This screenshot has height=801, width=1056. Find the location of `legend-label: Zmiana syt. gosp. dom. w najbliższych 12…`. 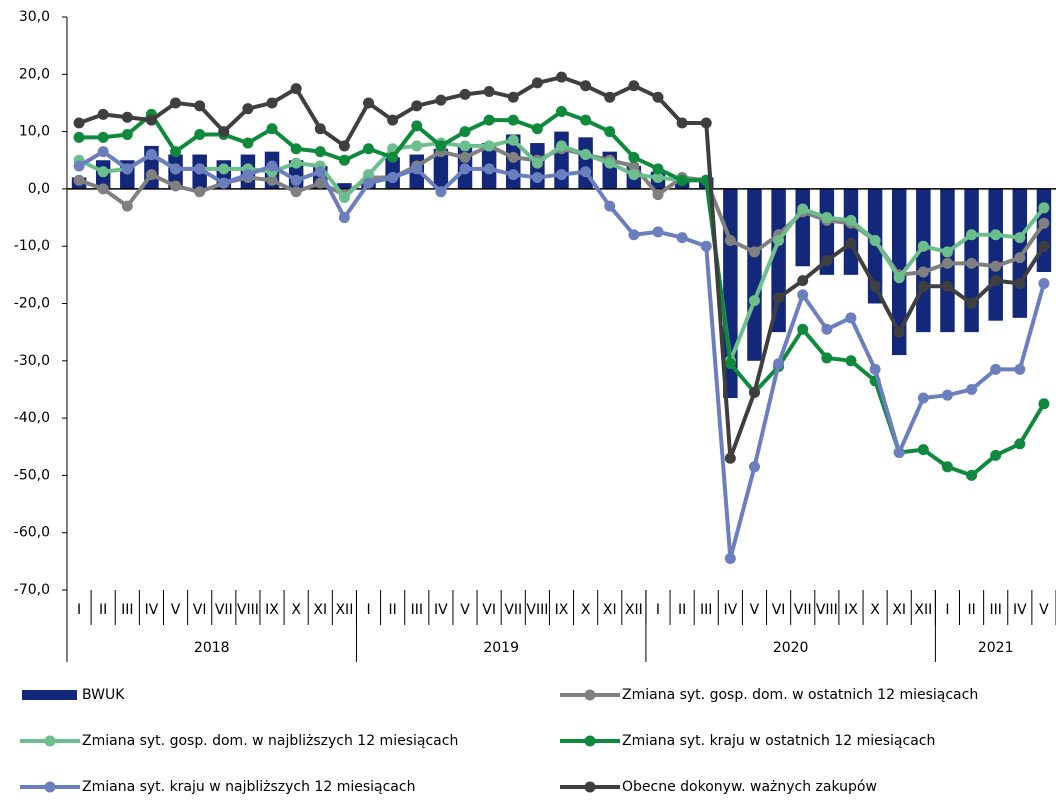

legend-label: Zmiana syt. gosp. dom. w najbliższych 12… is located at coordinates (270, 741).